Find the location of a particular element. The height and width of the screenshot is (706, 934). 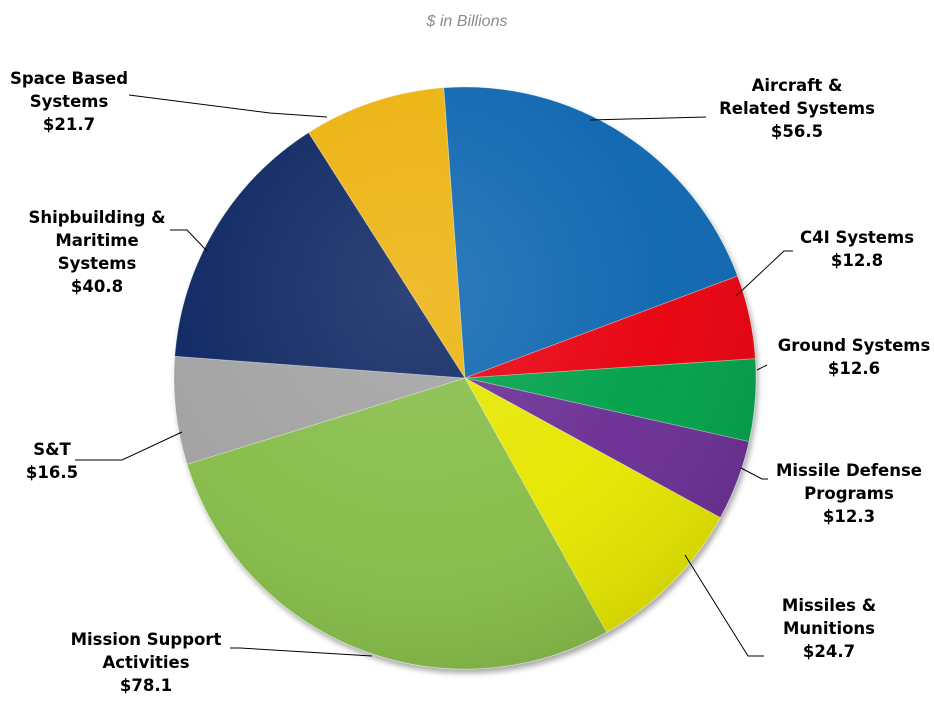

slice-value-label: $24.7 is located at coordinates (829, 651).